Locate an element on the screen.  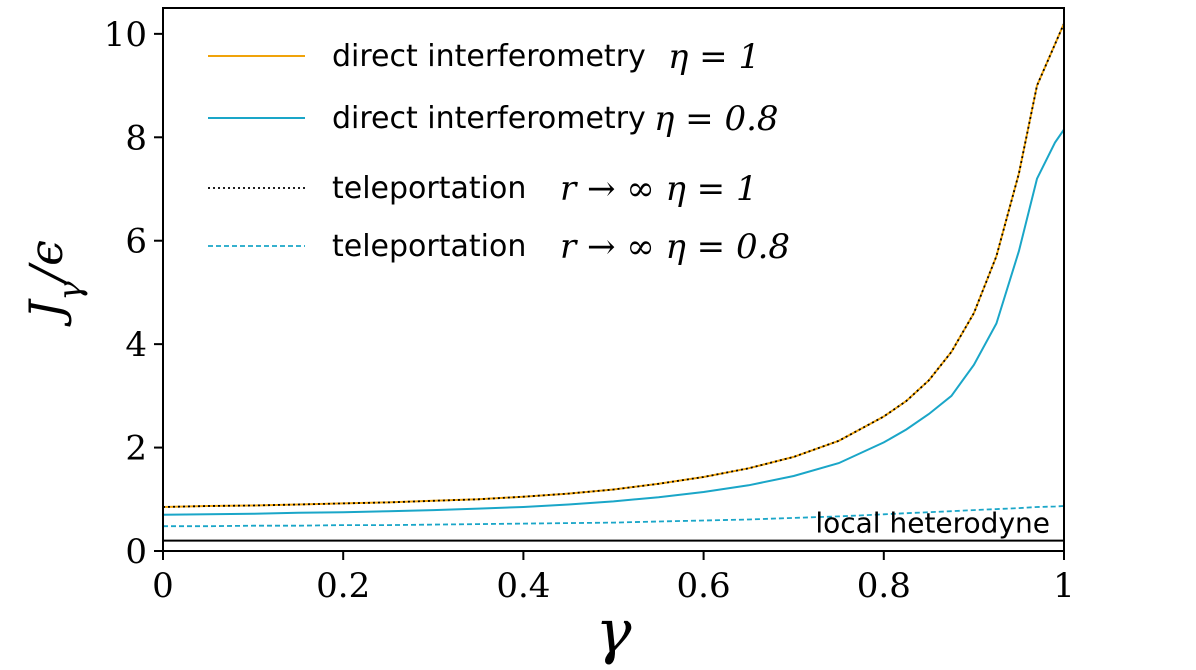
y-axis-label: Jγ/ϵ is located at coordinates (54, 283).